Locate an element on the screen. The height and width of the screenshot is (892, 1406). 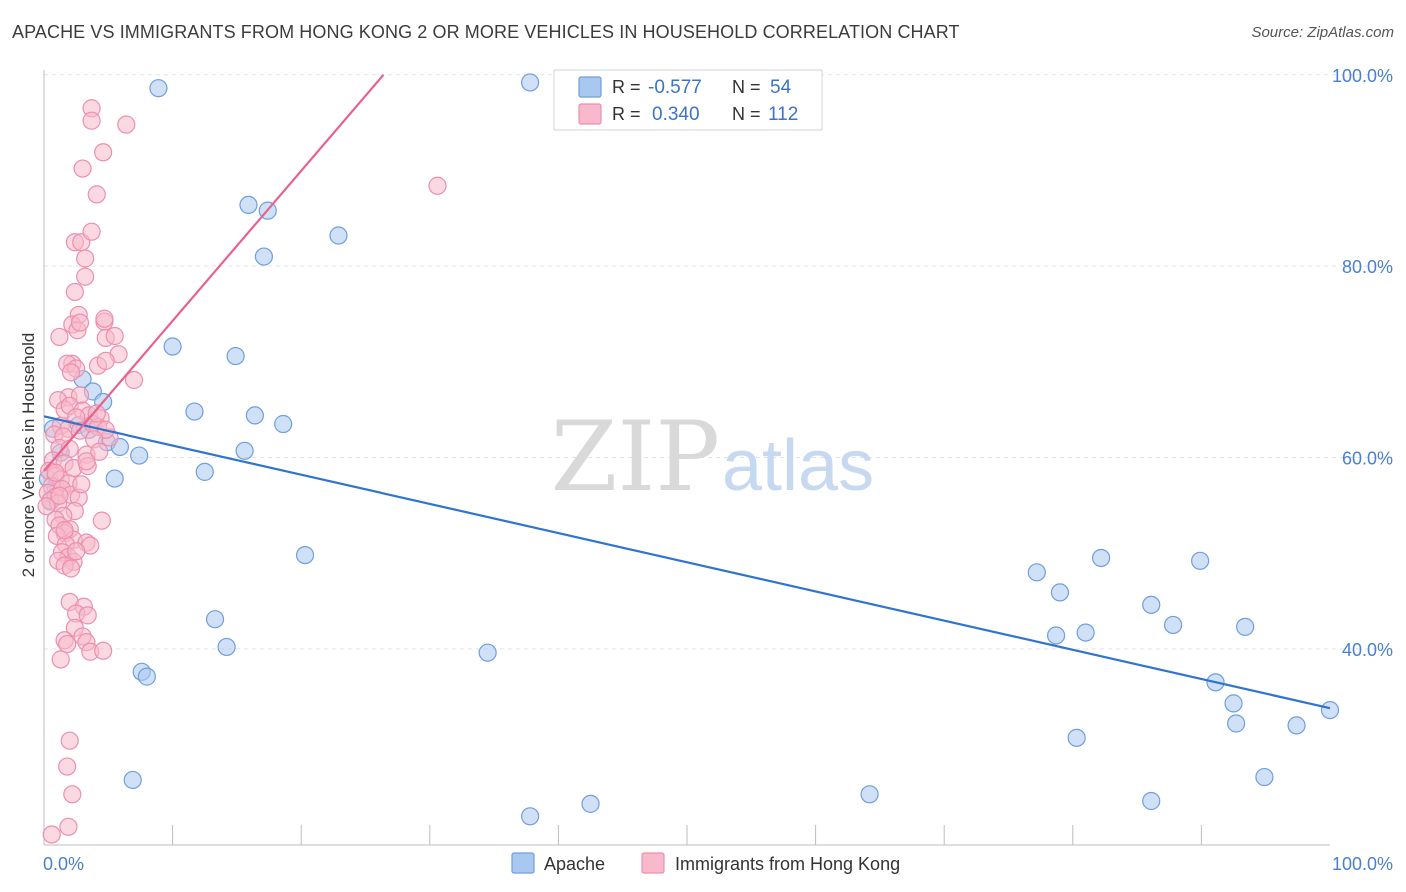
bottom-legend-swatch-hk is located at coordinates (653, 863).